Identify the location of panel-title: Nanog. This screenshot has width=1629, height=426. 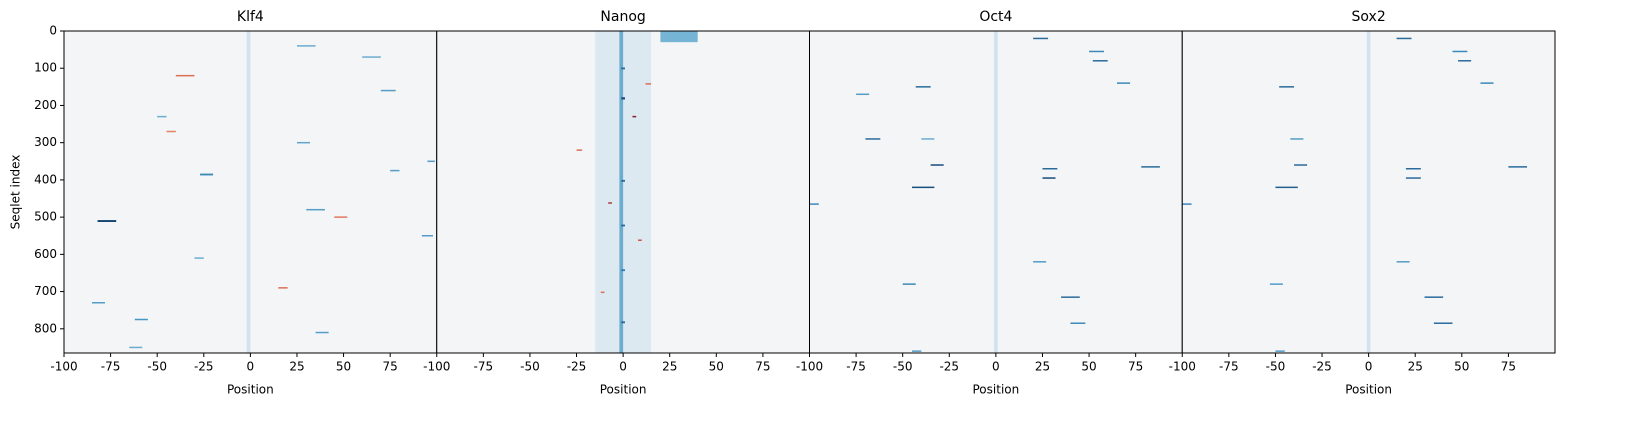
(622, 17).